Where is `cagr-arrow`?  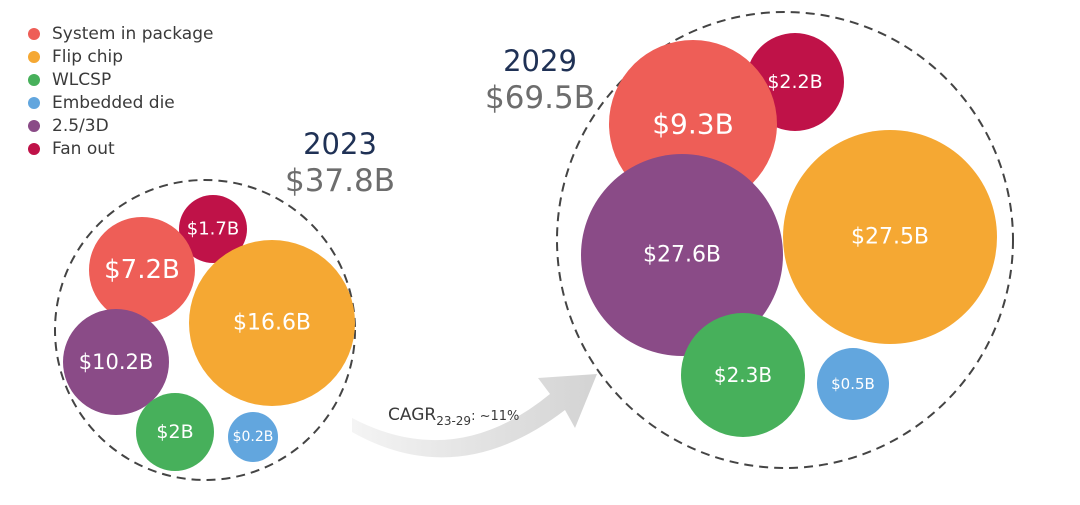 cagr-arrow is located at coordinates (474, 416).